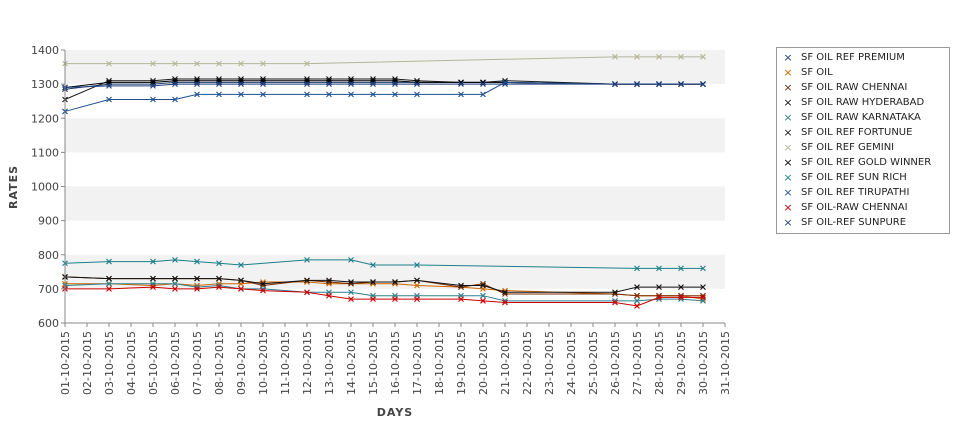 The width and height of the screenshot is (975, 429). What do you see at coordinates (857, 132) in the screenshot?
I see `legend-label: SF OIL REF FORTUNUE` at bounding box center [857, 132].